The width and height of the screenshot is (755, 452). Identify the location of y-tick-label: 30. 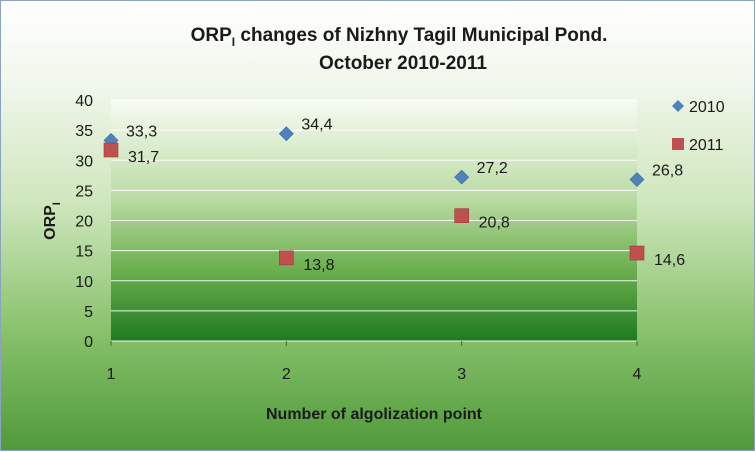
(84, 161).